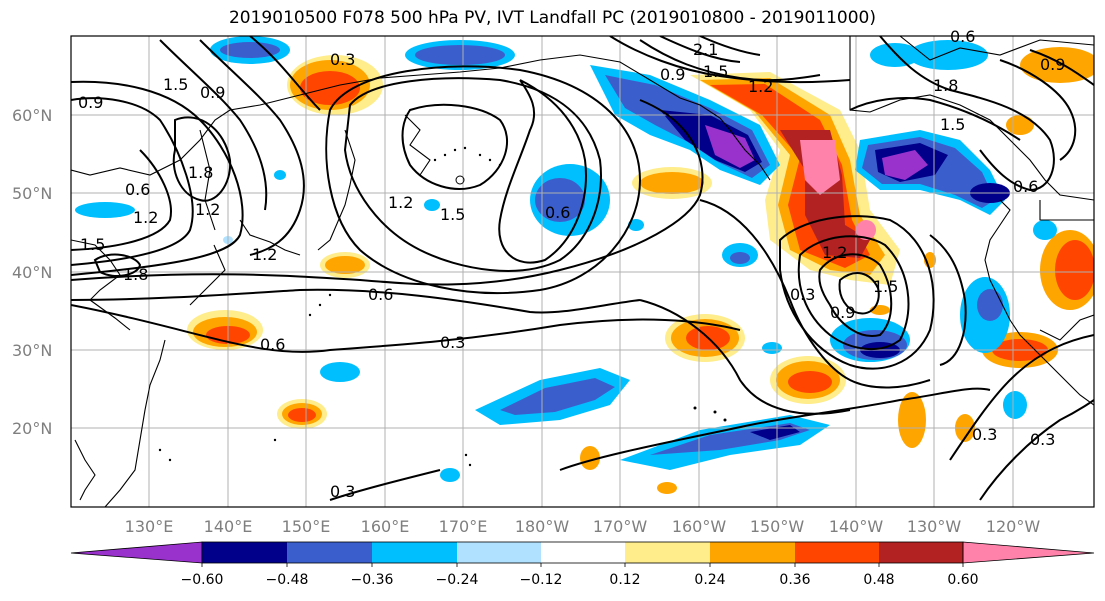  I want to click on lon-label: 140°E, so click(228, 526).